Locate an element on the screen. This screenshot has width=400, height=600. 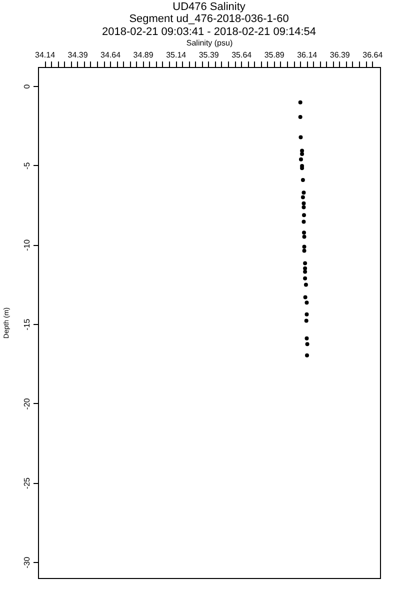
y-tick-label: -5 is located at coordinates (27, 166).